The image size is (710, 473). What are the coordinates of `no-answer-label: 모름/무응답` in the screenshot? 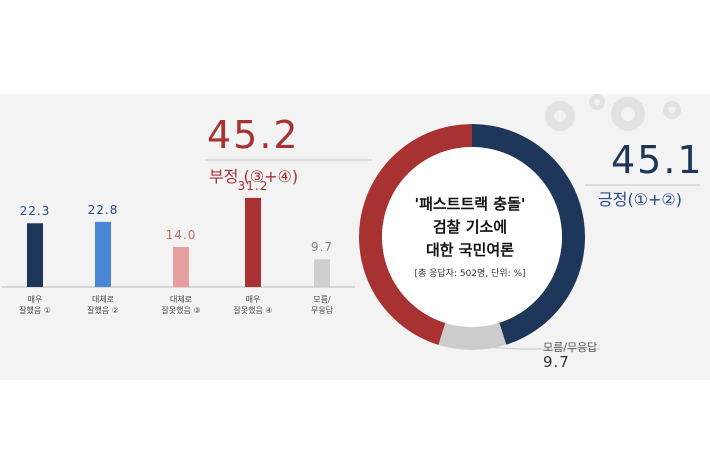 It's located at (570, 347).